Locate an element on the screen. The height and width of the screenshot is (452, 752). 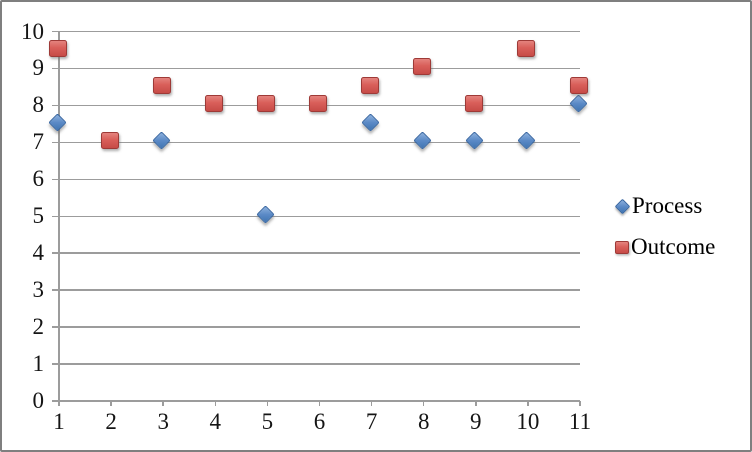
process-marker-x7 is located at coordinates (370, 122).